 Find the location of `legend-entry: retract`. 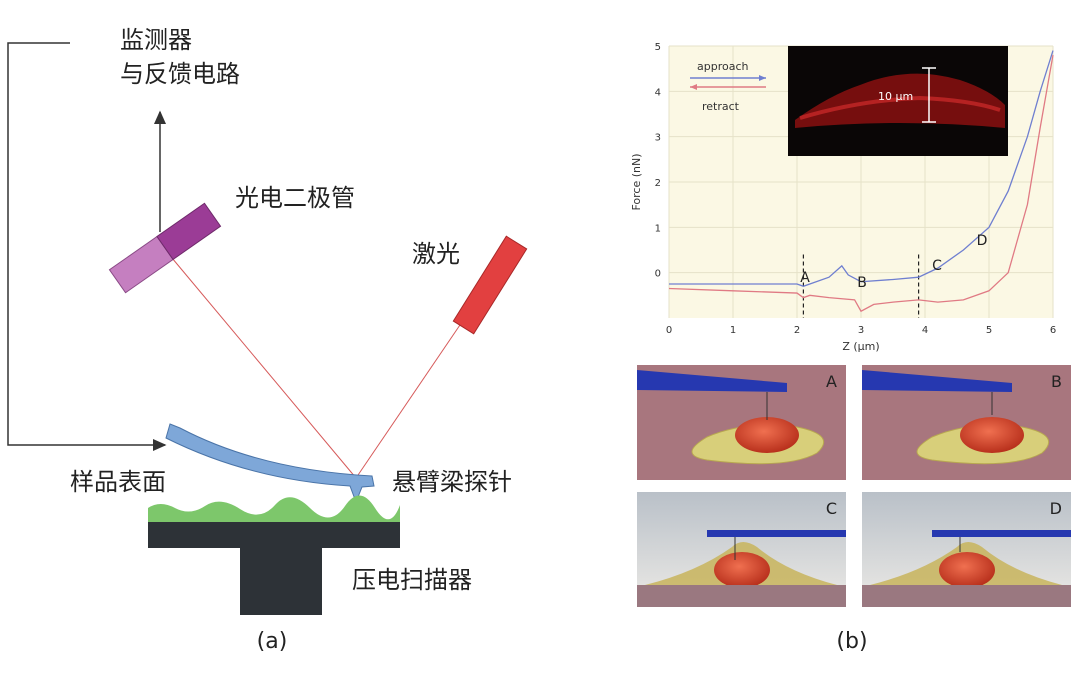

legend-entry: retract is located at coordinates (721, 106).